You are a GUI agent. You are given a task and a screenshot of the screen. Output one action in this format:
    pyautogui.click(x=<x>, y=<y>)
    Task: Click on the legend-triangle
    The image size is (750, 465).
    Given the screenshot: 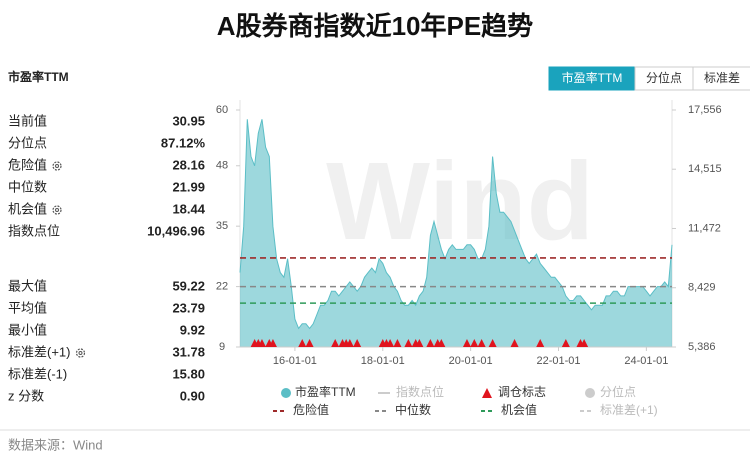 What is the action you would take?
    pyautogui.click(x=487, y=393)
    